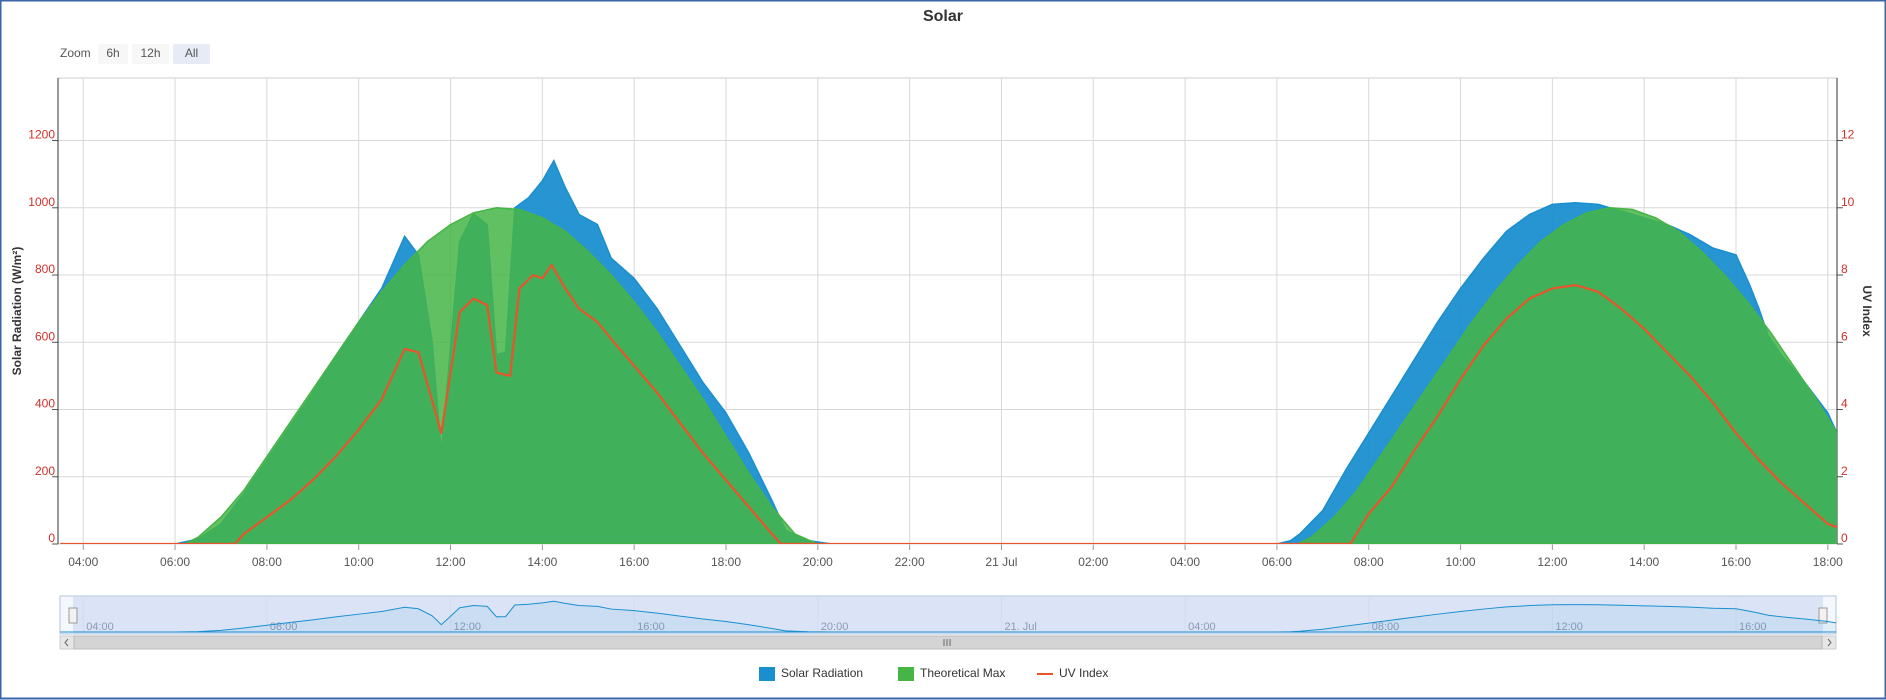 The width and height of the screenshot is (1886, 700). I want to click on y-tick-label: 200, so click(45, 471).